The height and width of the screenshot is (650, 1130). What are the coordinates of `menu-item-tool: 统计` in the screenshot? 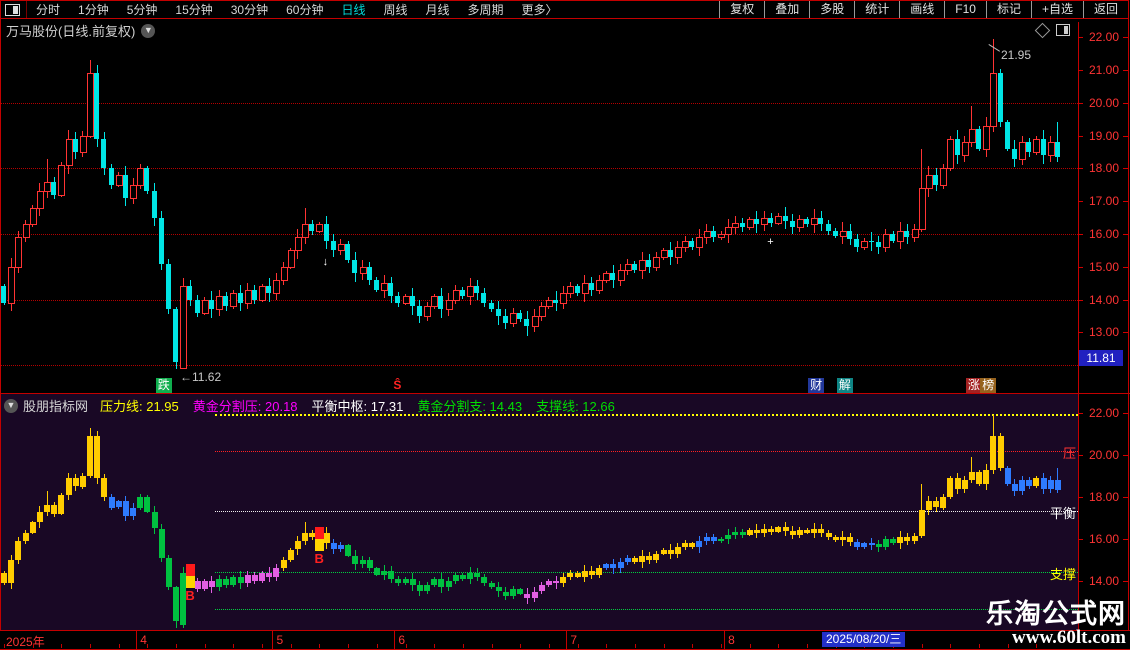 It's located at (876, 9).